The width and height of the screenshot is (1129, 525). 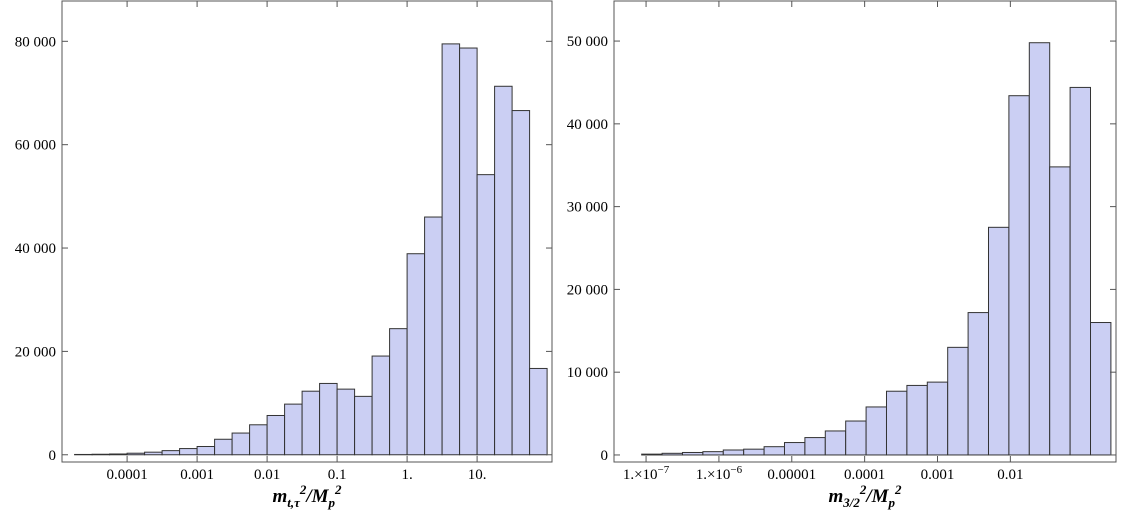 I want to click on x-tick-label: 0.00001, so click(x=791, y=475).